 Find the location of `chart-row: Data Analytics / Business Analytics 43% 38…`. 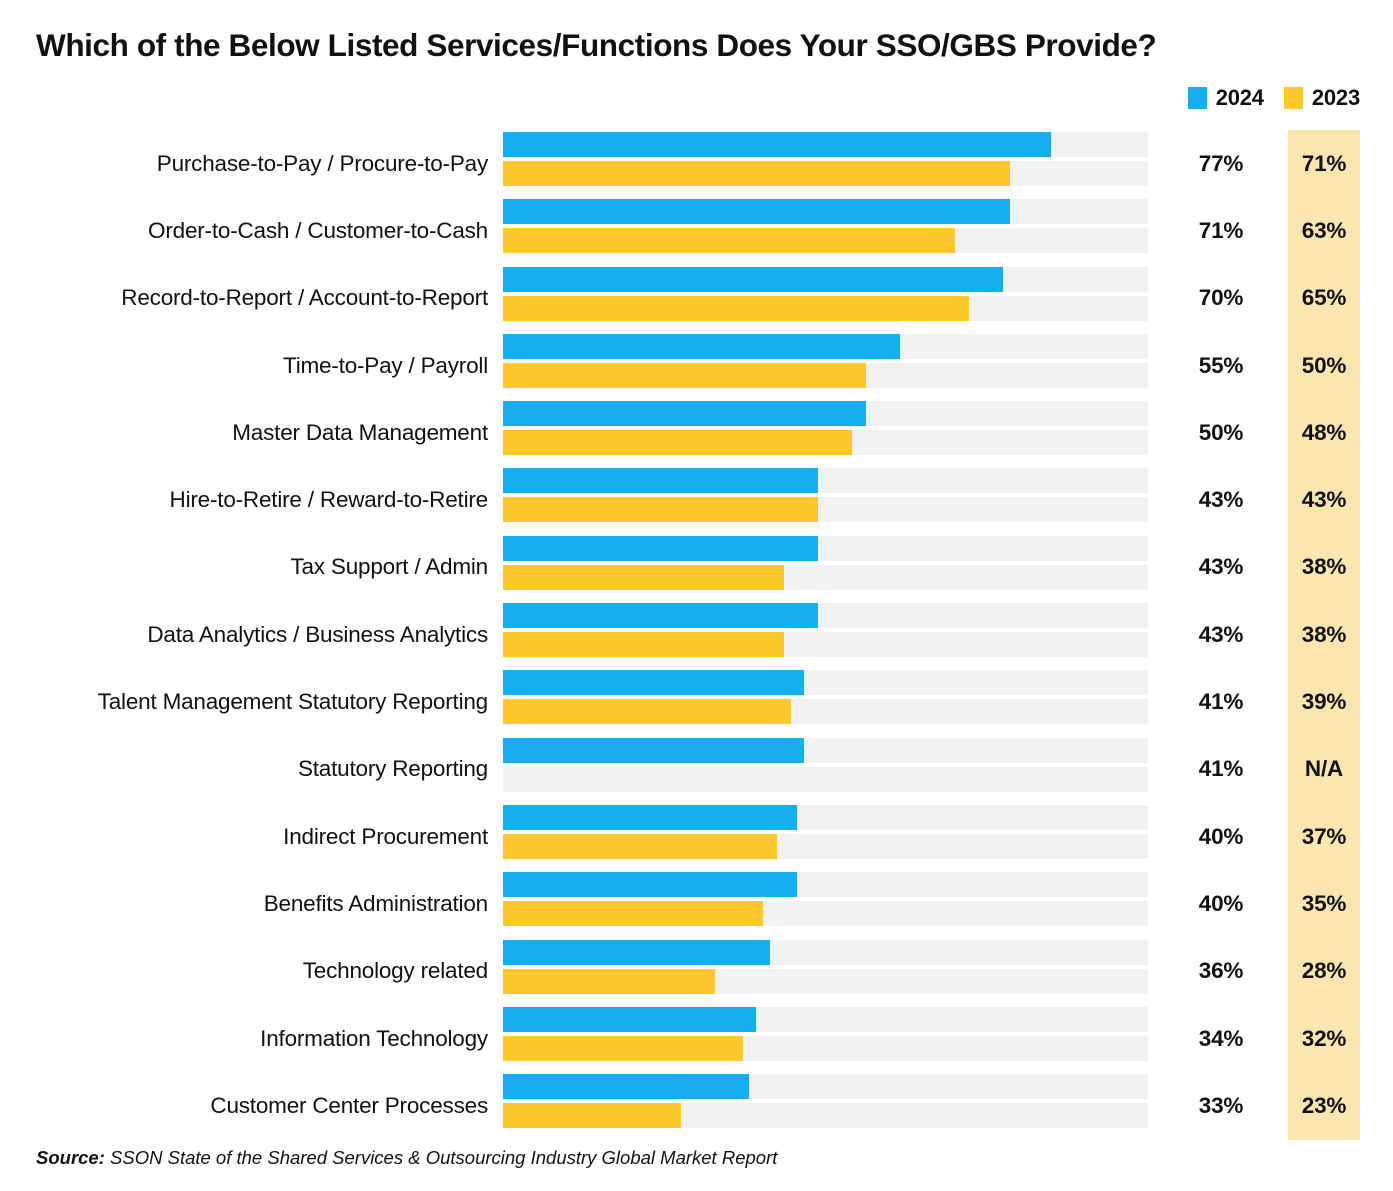

chart-row: Data Analytics / Business Analytics 43% 38… is located at coordinates (696, 634).